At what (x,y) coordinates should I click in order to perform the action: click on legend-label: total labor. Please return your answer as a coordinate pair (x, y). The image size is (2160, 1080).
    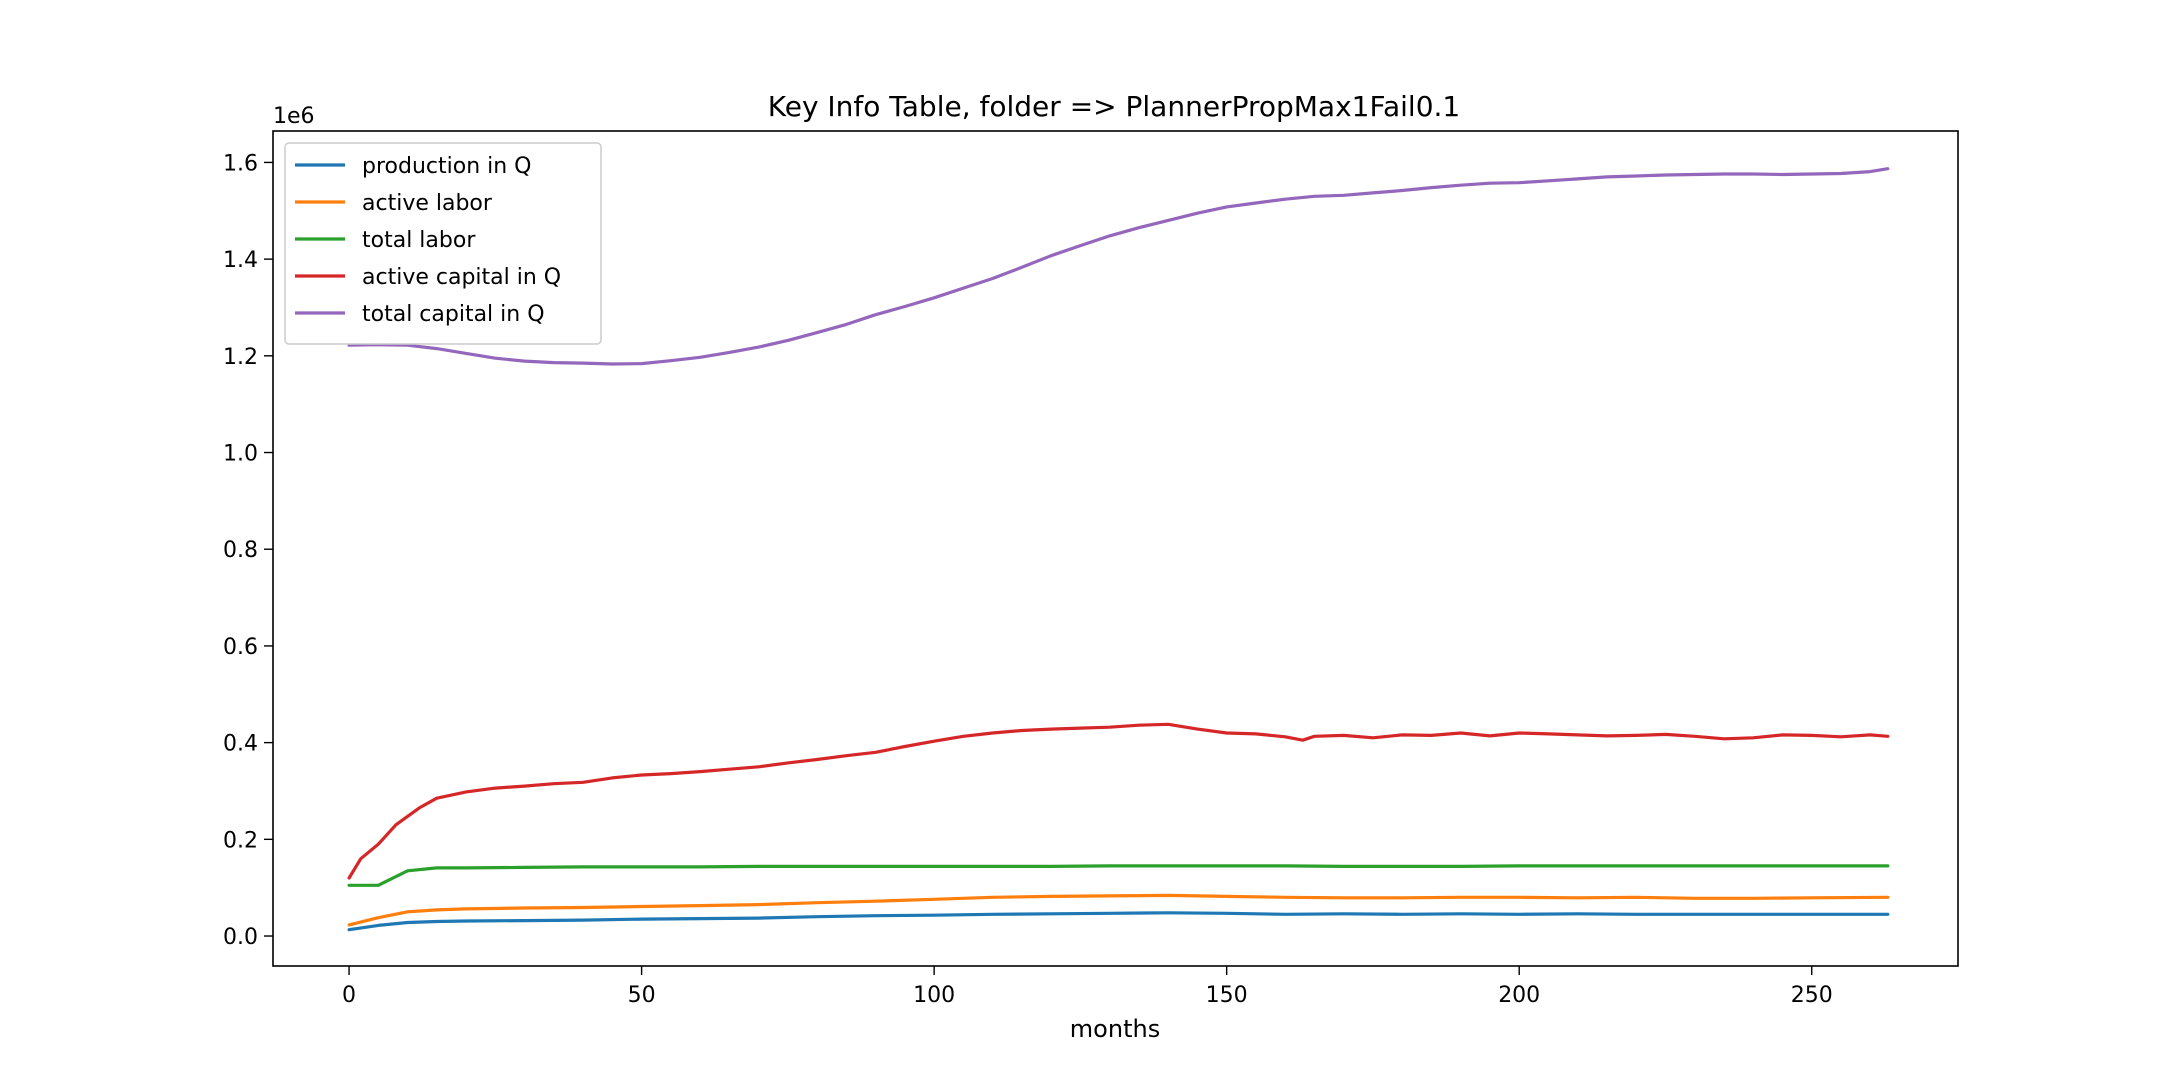
    Looking at the image, I should click on (419, 240).